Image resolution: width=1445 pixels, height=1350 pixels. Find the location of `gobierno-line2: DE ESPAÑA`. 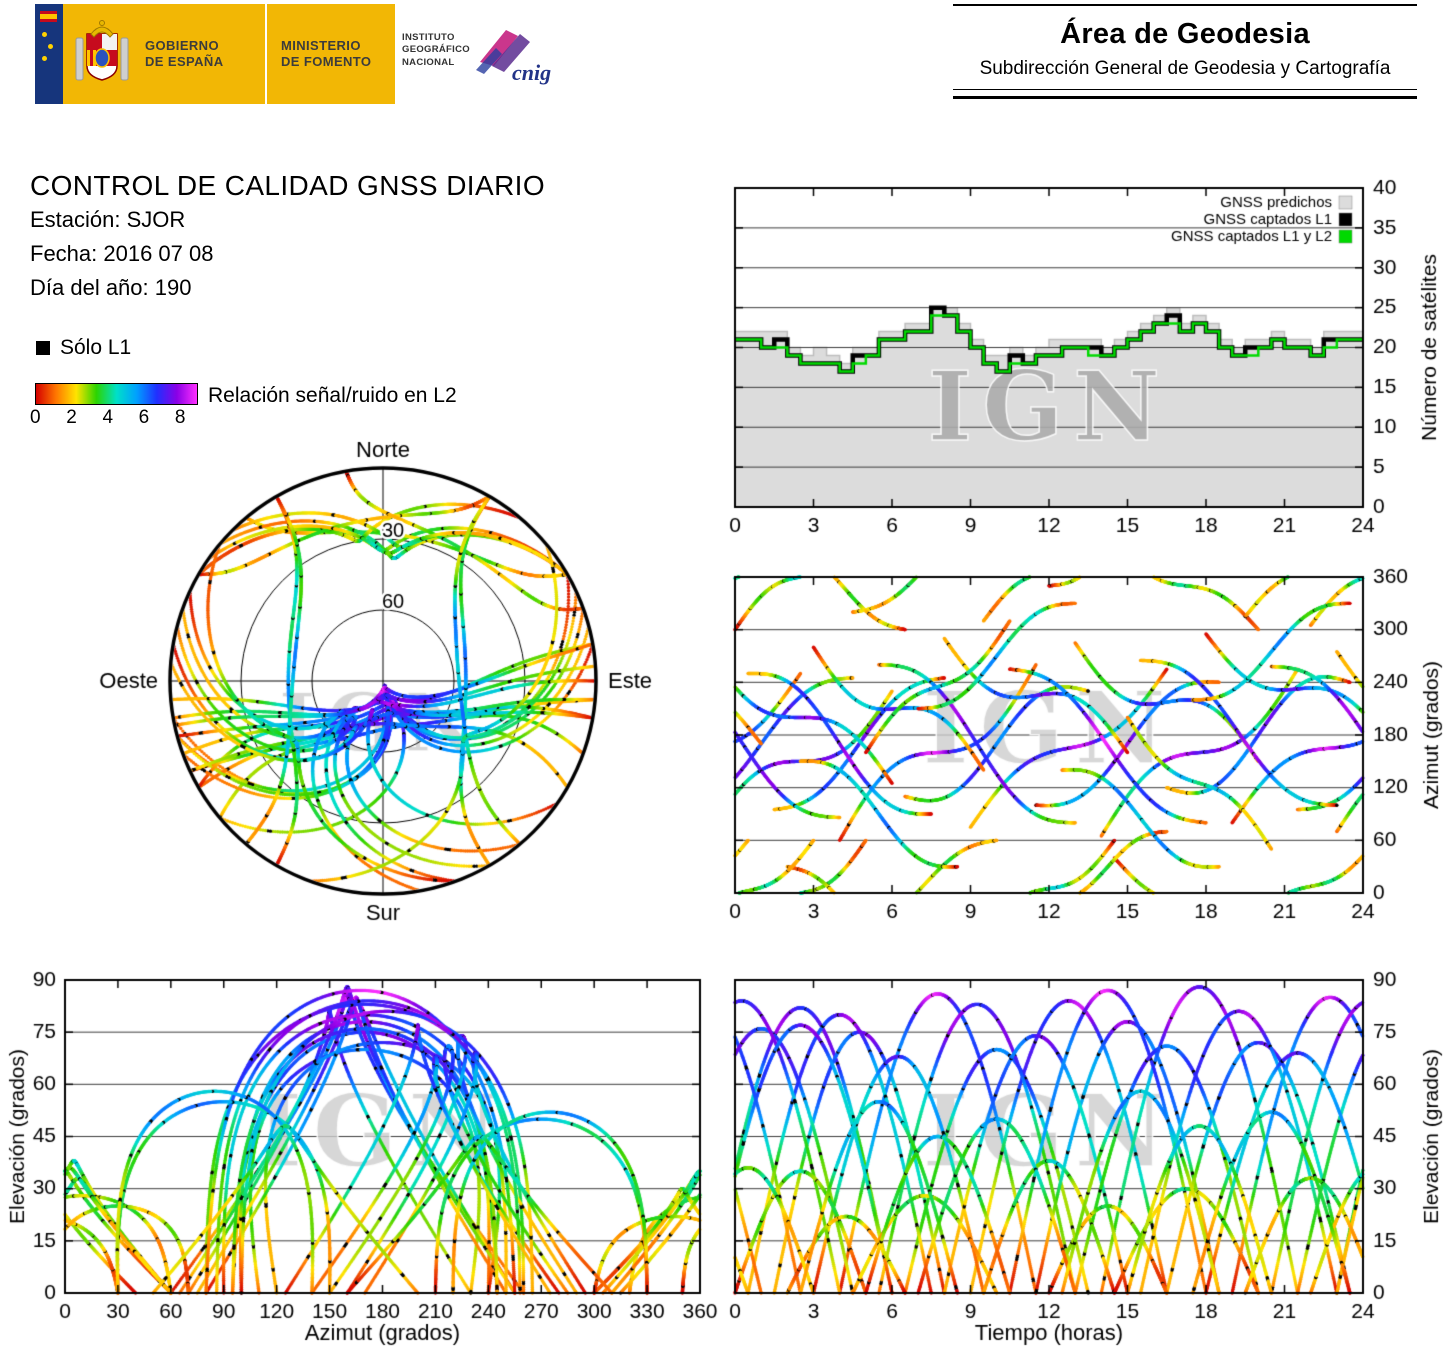

gobierno-line2: DE ESPAÑA is located at coordinates (184, 61).